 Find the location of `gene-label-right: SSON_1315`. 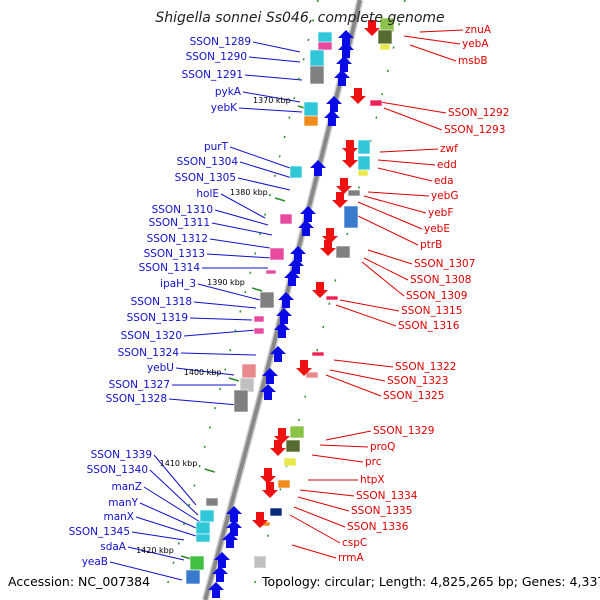

gene-label-right: SSON_1315 is located at coordinates (431, 311).